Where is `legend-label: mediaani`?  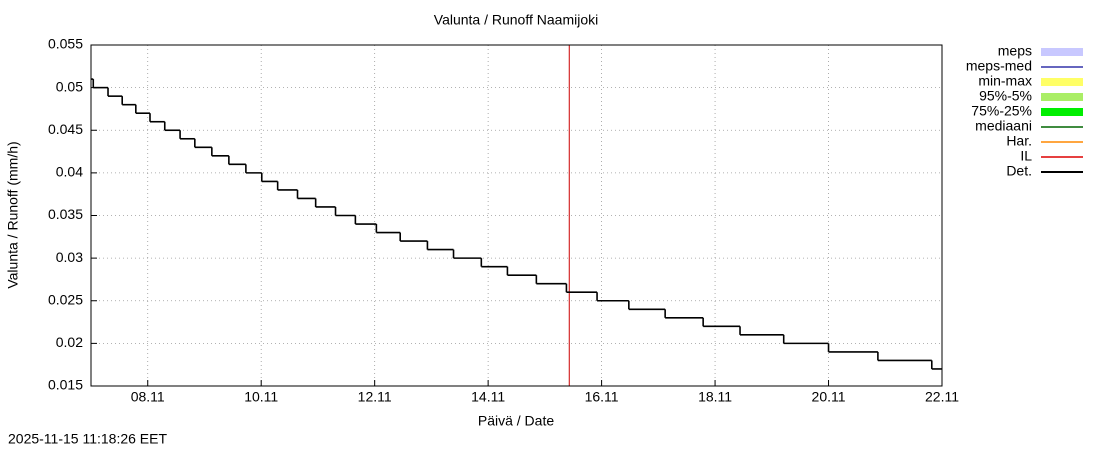 legend-label: mediaani is located at coordinates (1003, 126).